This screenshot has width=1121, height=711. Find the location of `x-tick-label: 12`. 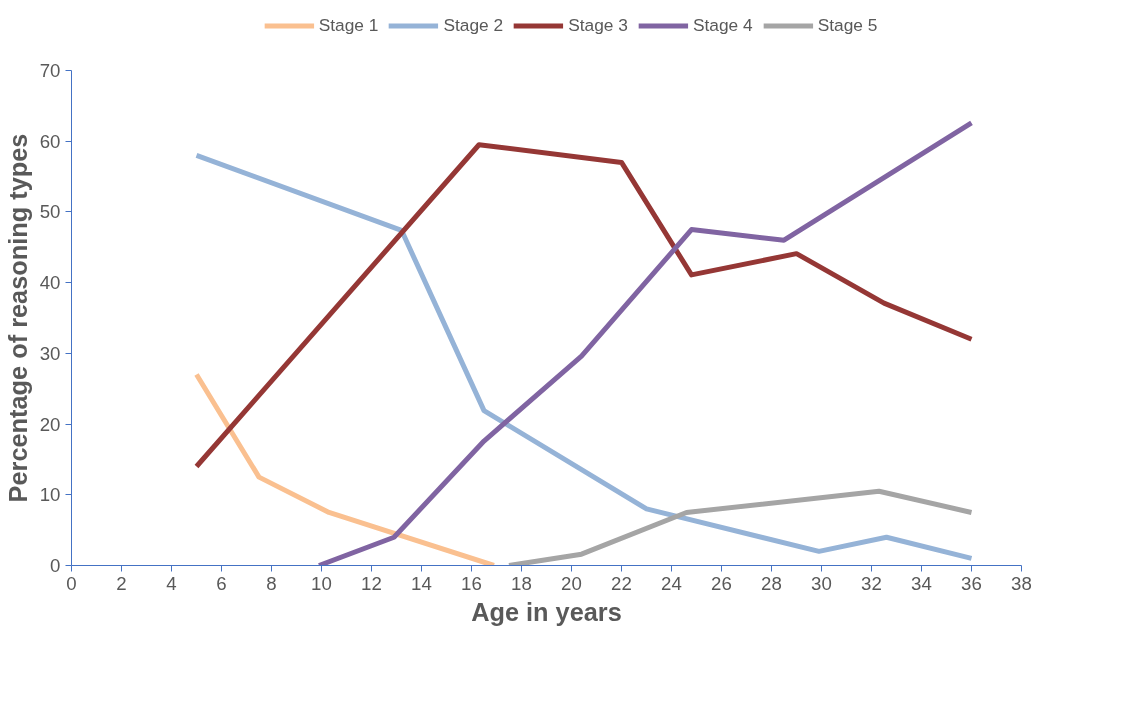

x-tick-label: 12 is located at coordinates (371, 583).